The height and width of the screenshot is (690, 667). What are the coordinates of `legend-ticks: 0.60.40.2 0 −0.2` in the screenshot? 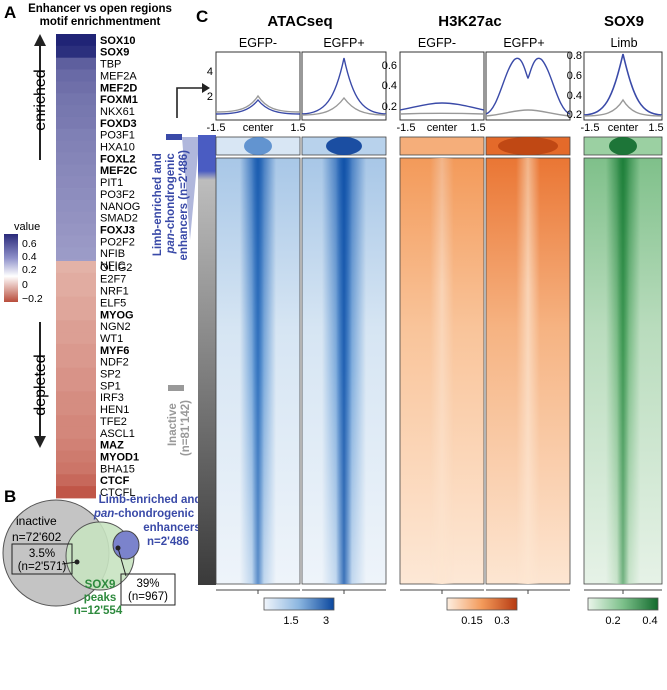 It's located at (32, 271).